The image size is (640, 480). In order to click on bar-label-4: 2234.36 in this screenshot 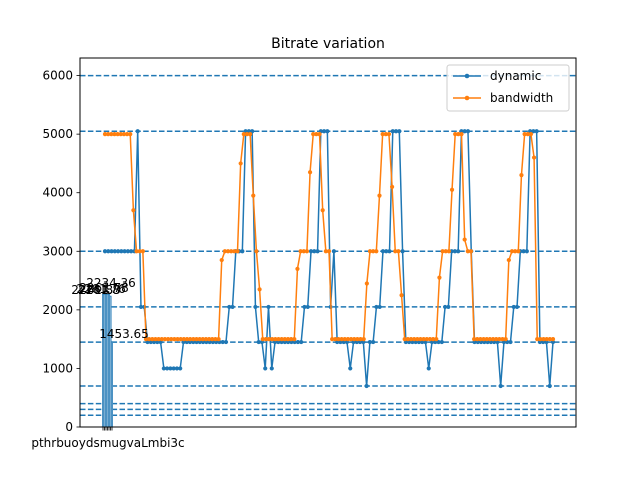, I will do `click(111, 283)`.